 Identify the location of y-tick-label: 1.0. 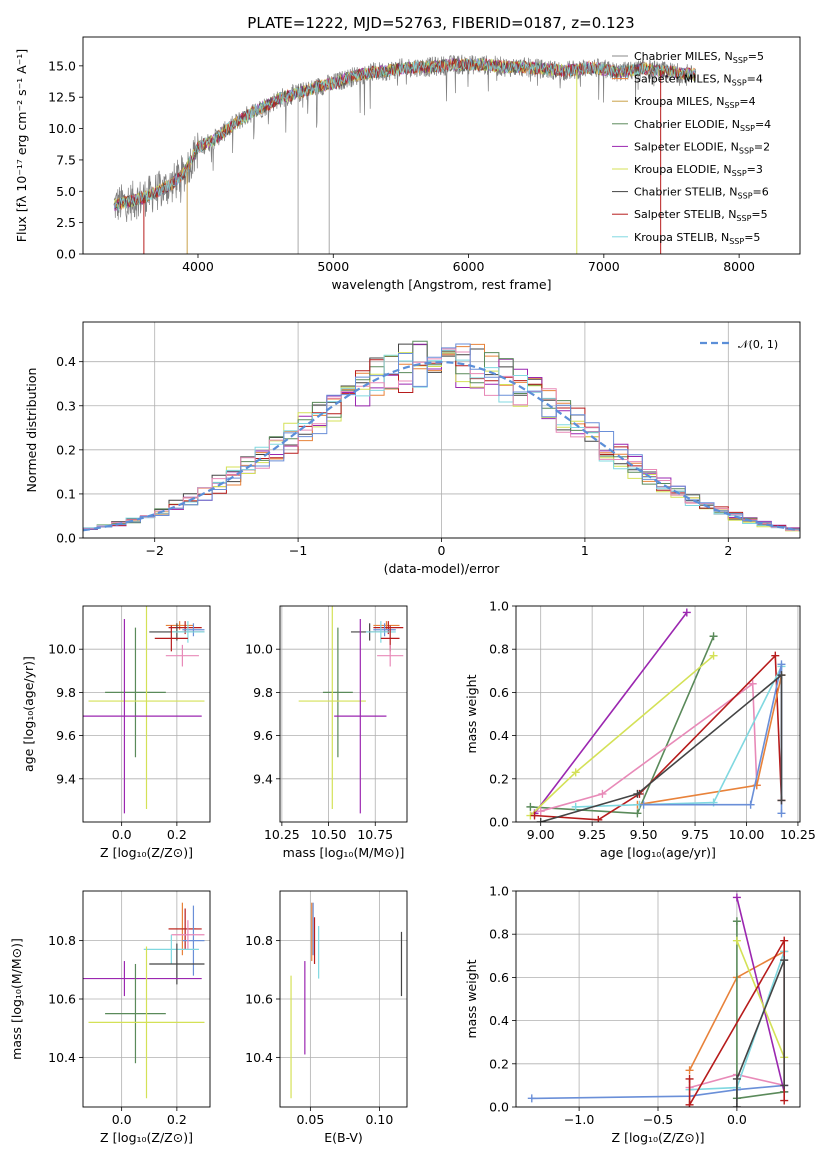
(499, 606).